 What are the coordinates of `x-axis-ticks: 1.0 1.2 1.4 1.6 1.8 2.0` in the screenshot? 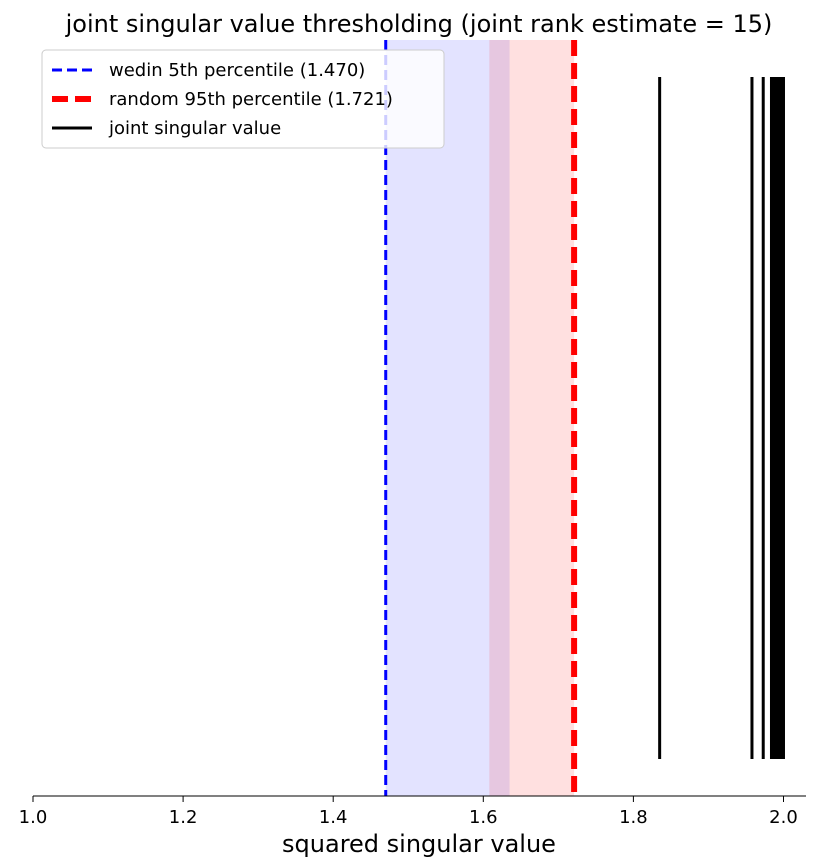 It's located at (408, 812).